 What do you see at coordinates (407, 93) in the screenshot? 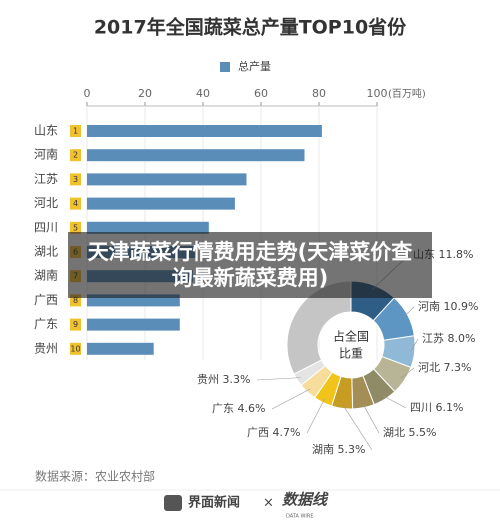
I see `x-axis-unit: (百万吨)` at bounding box center [407, 93].